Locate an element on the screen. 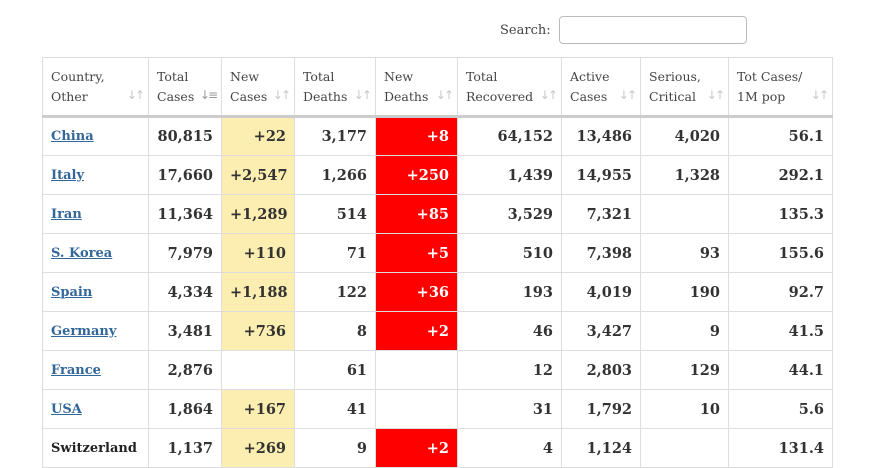  column-header-new-deaths: New Deaths ↓↑ is located at coordinates (416, 87).